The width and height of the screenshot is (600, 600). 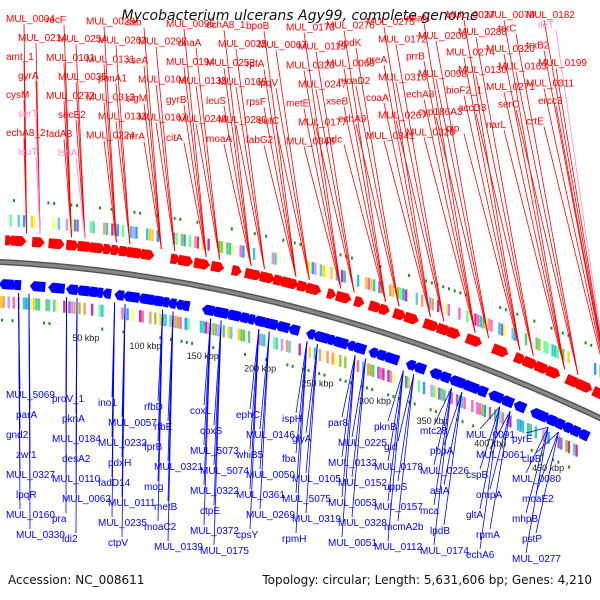 What do you see at coordinates (444, 471) in the screenshot?
I see `gene-label: MUL_0226` at bounding box center [444, 471].